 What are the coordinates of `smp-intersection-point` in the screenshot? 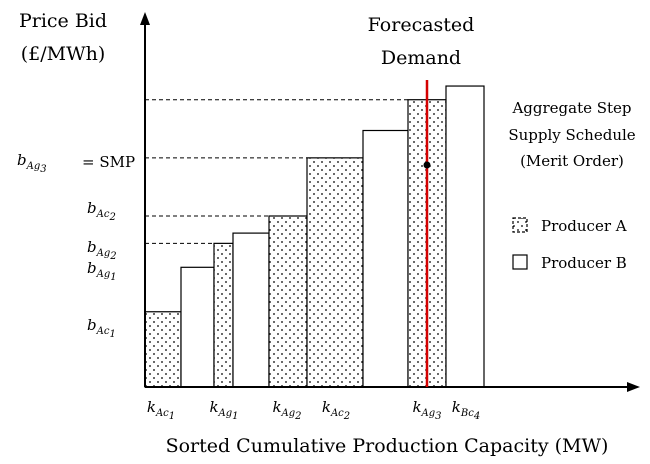 It's located at (427, 165).